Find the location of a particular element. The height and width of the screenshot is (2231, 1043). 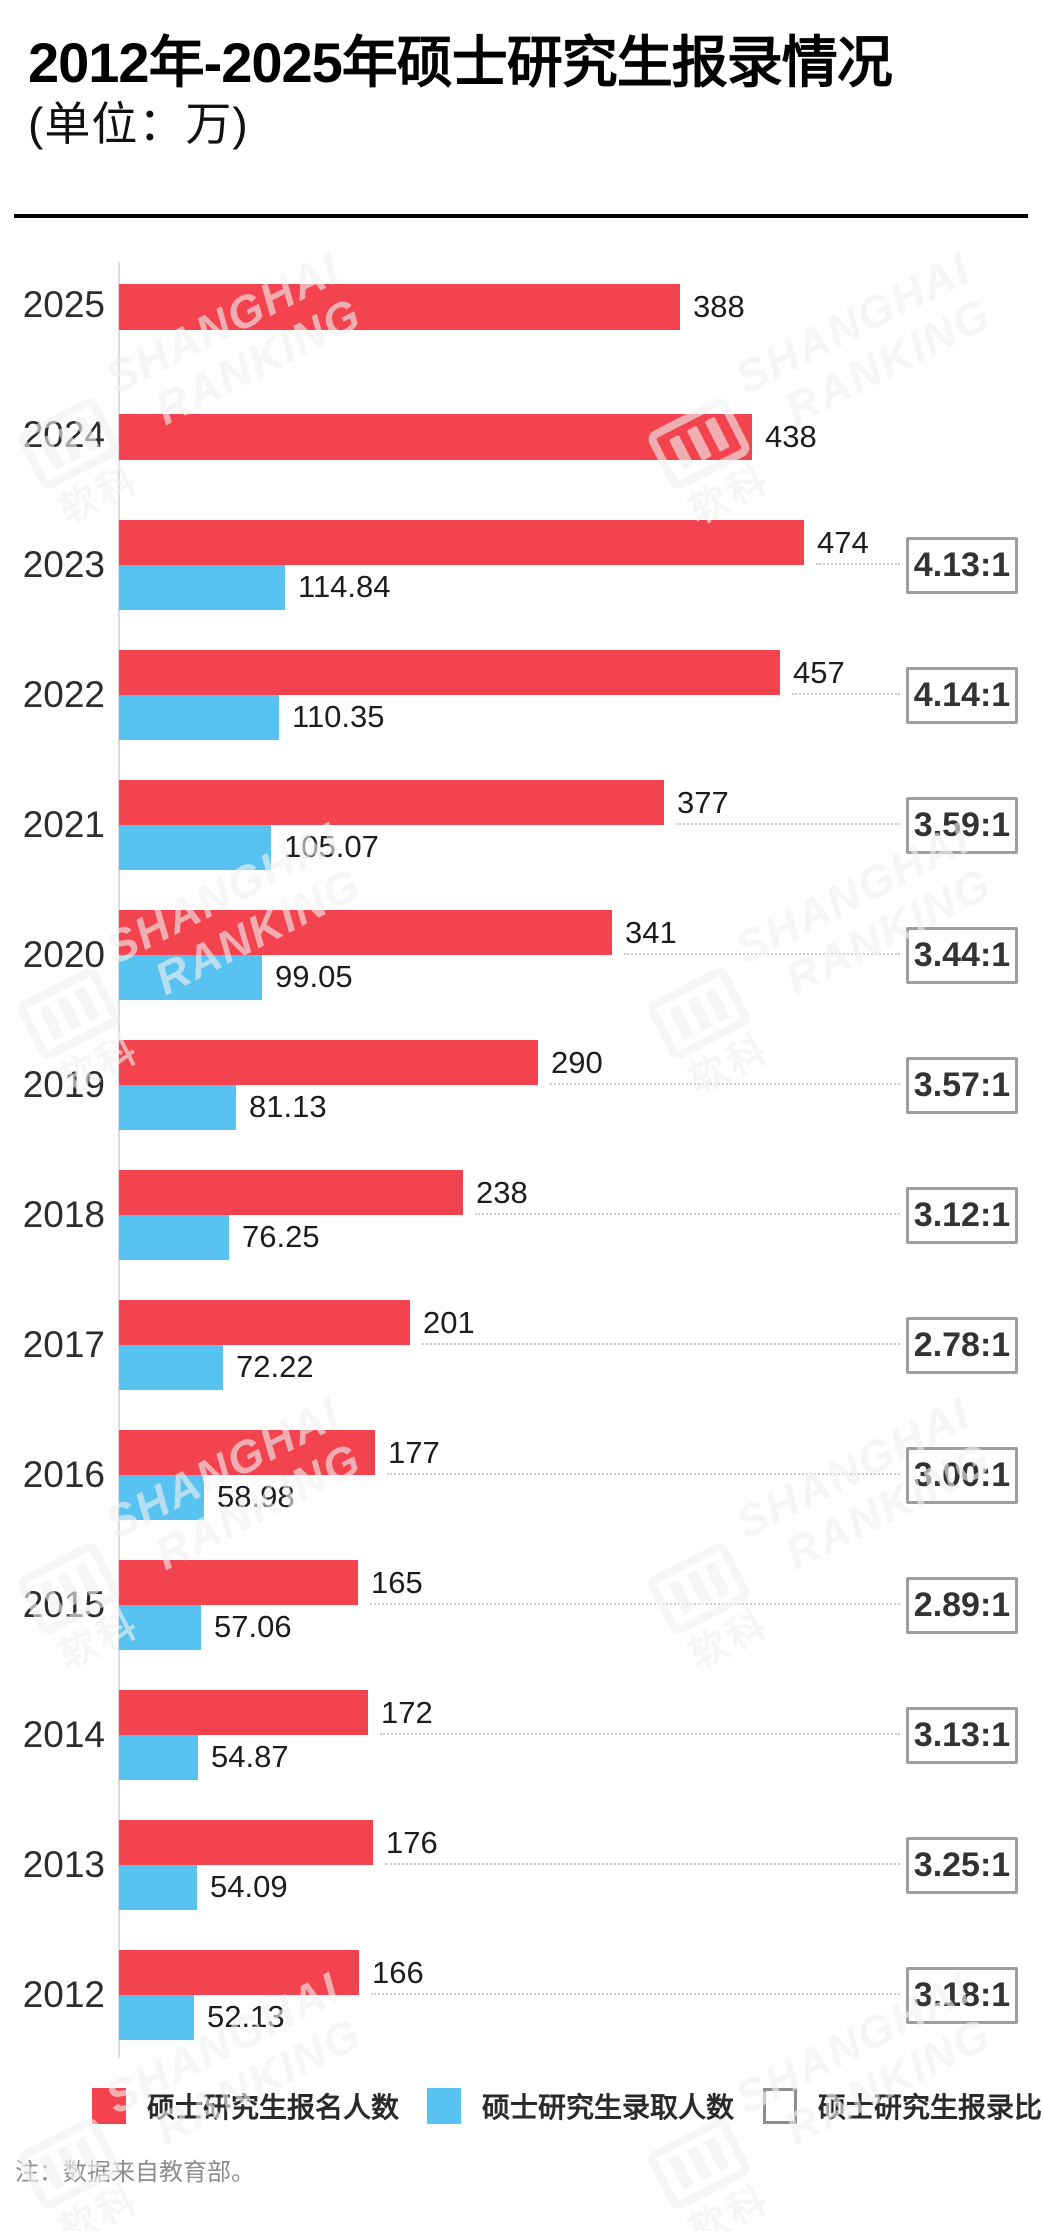

year-label: 2017 is located at coordinates (63, 1344).